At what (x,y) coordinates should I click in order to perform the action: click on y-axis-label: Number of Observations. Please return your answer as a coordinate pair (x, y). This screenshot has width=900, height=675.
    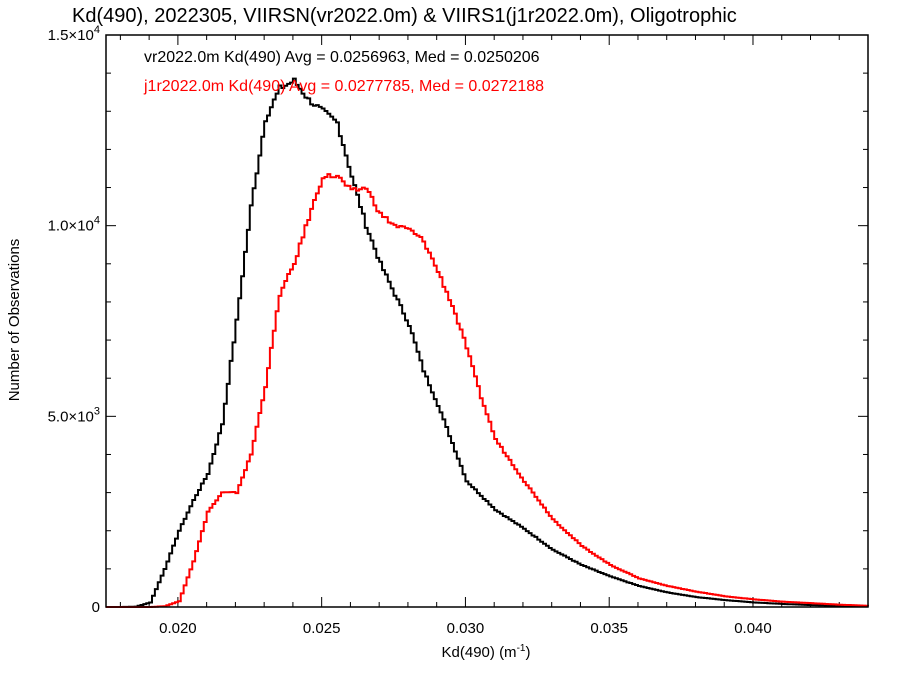
    Looking at the image, I should click on (14, 320).